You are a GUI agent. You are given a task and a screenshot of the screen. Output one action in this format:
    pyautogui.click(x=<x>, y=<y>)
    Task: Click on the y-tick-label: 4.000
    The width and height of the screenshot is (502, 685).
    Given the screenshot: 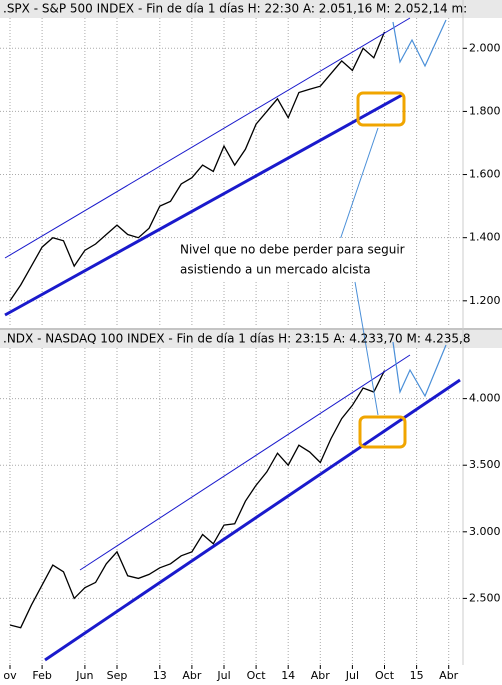 What is the action you would take?
    pyautogui.click(x=485, y=398)
    